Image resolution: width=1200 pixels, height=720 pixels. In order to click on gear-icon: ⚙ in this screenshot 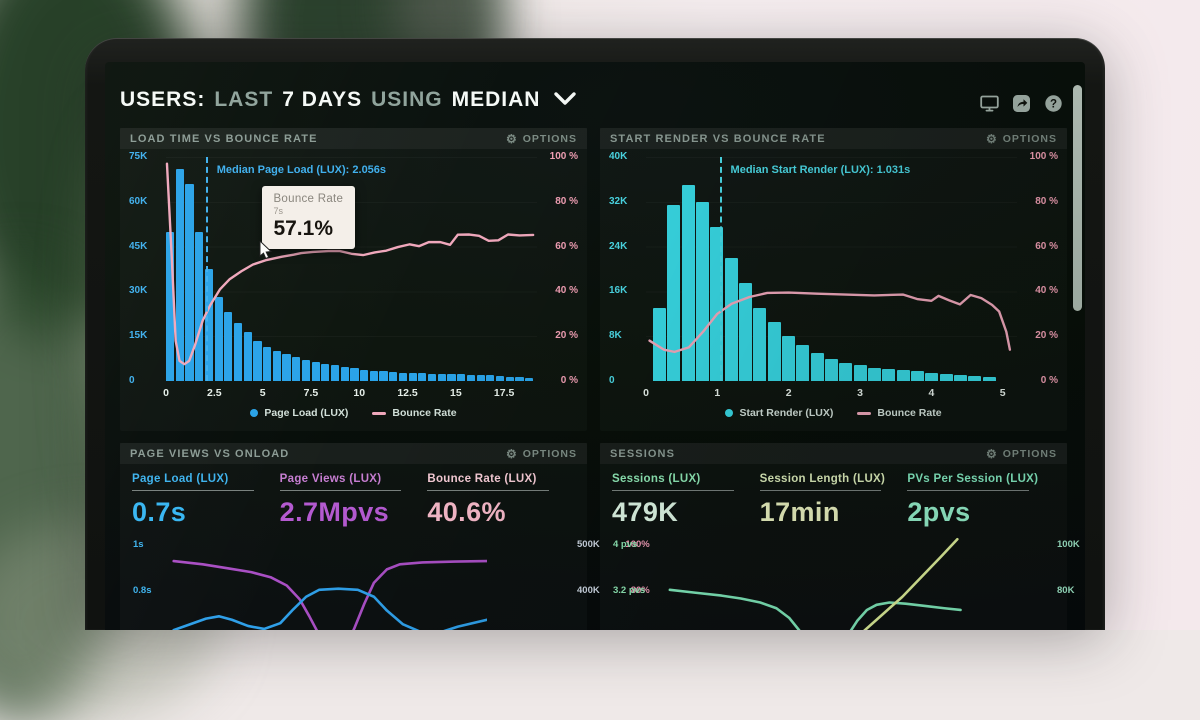, I will do `click(512, 454)`.